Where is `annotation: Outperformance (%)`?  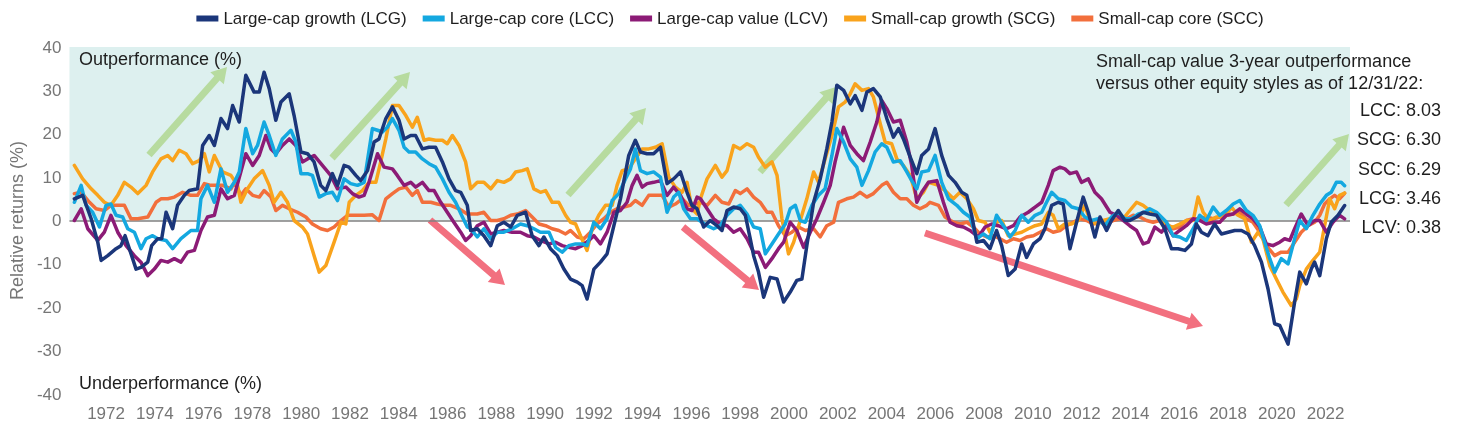
annotation: Outperformance (%) is located at coordinates (161, 59).